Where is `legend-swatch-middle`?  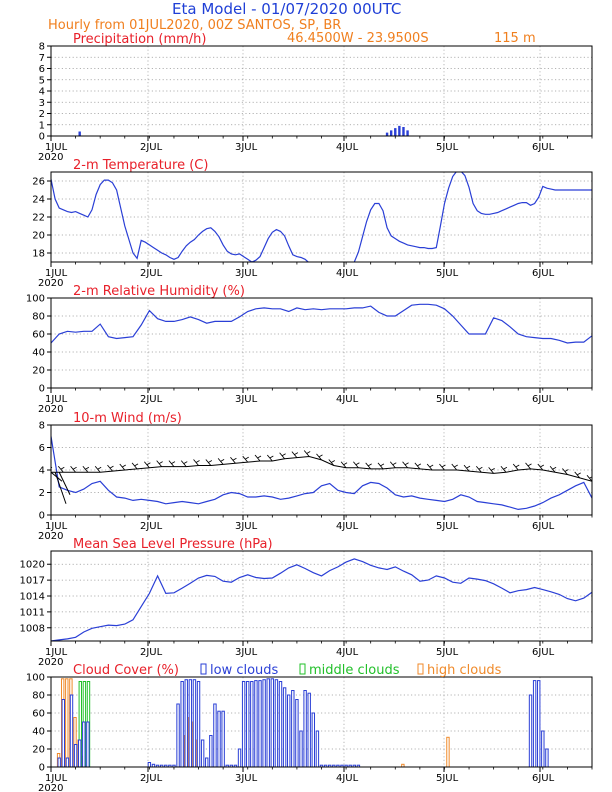 legend-swatch-middle is located at coordinates (302, 669).